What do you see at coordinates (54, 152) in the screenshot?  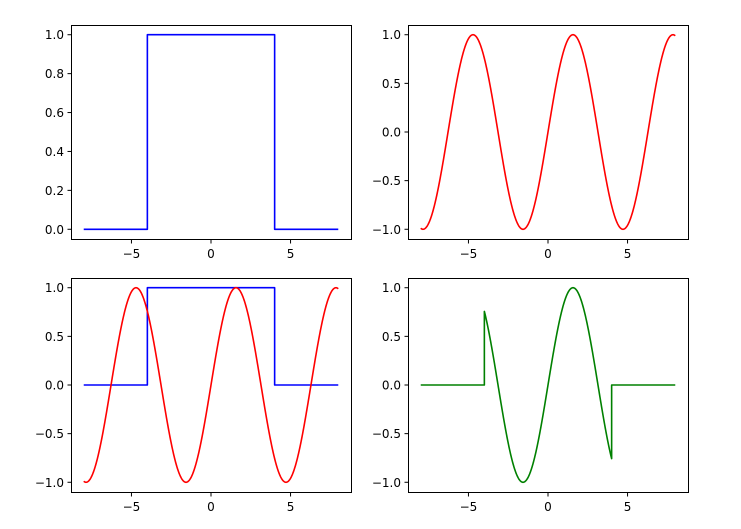 I see `y-tick-label: 0.4` at bounding box center [54, 152].